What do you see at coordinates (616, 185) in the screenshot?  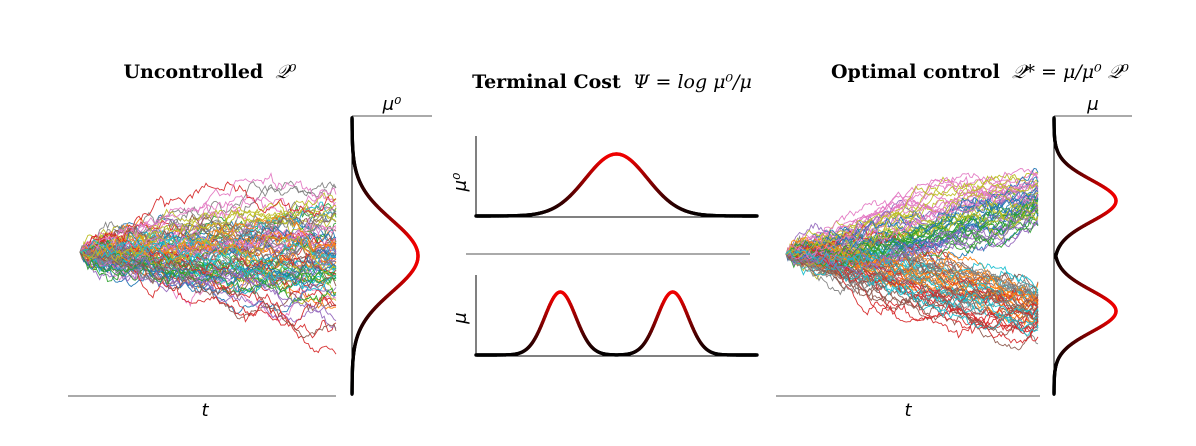 I see `mu0-density-curve` at bounding box center [616, 185].